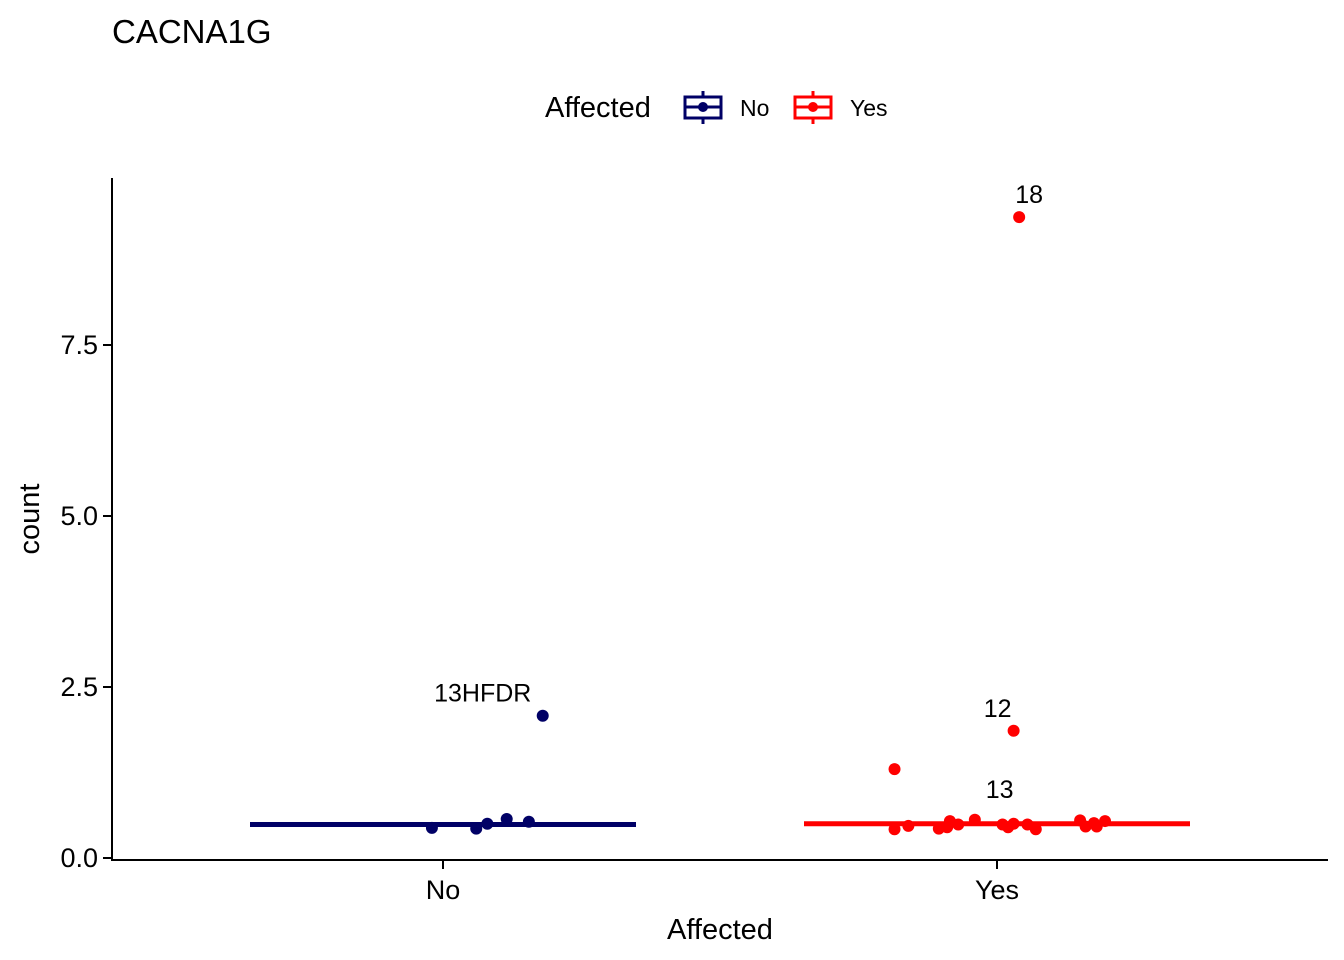 This screenshot has width=1344, height=960. What do you see at coordinates (86, 601) in the screenshot?
I see `y-ticks: 0.0 2.5 5.0 7.5` at bounding box center [86, 601].